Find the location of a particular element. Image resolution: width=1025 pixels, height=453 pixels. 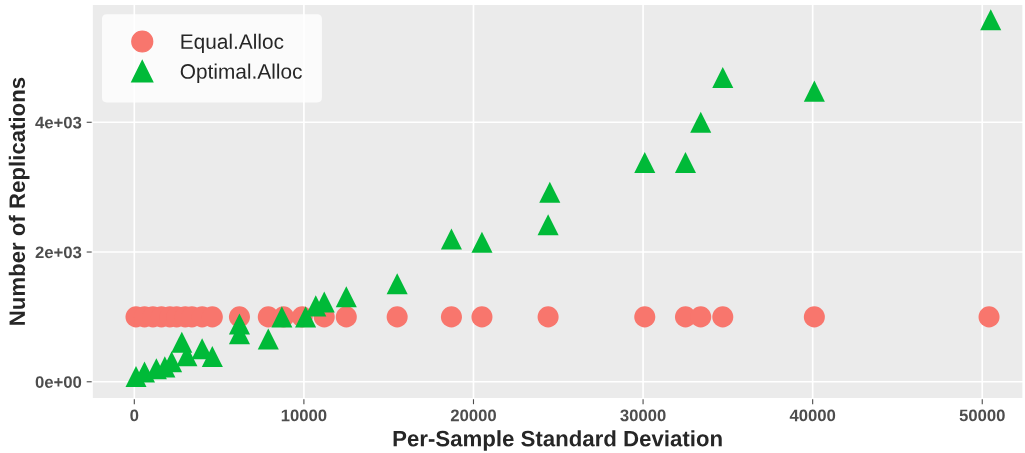

y-tick-label: 0e+00 is located at coordinates (58, 382).